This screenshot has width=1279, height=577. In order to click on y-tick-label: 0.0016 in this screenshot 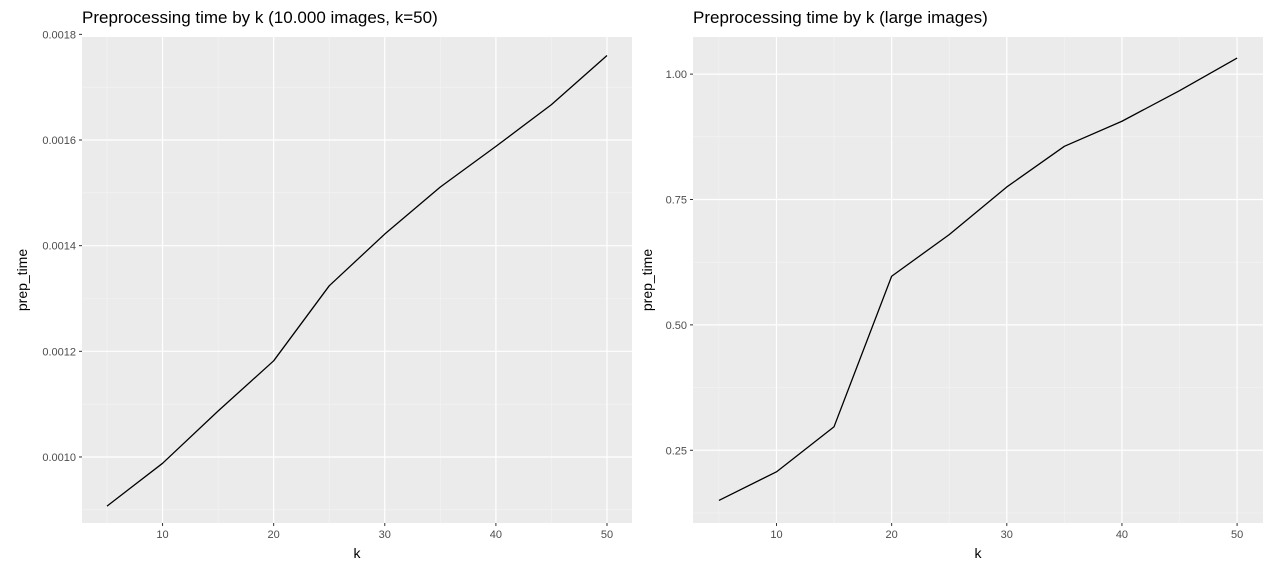, I will do `click(59, 141)`.